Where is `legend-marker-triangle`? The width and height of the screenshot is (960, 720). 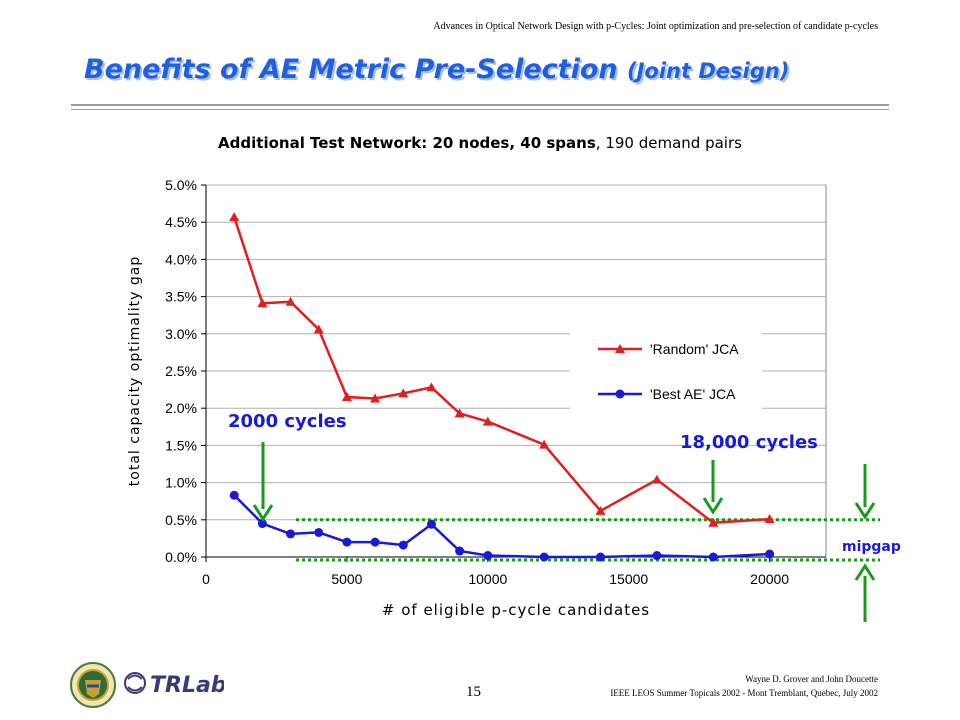
legend-marker-triangle is located at coordinates (620, 348).